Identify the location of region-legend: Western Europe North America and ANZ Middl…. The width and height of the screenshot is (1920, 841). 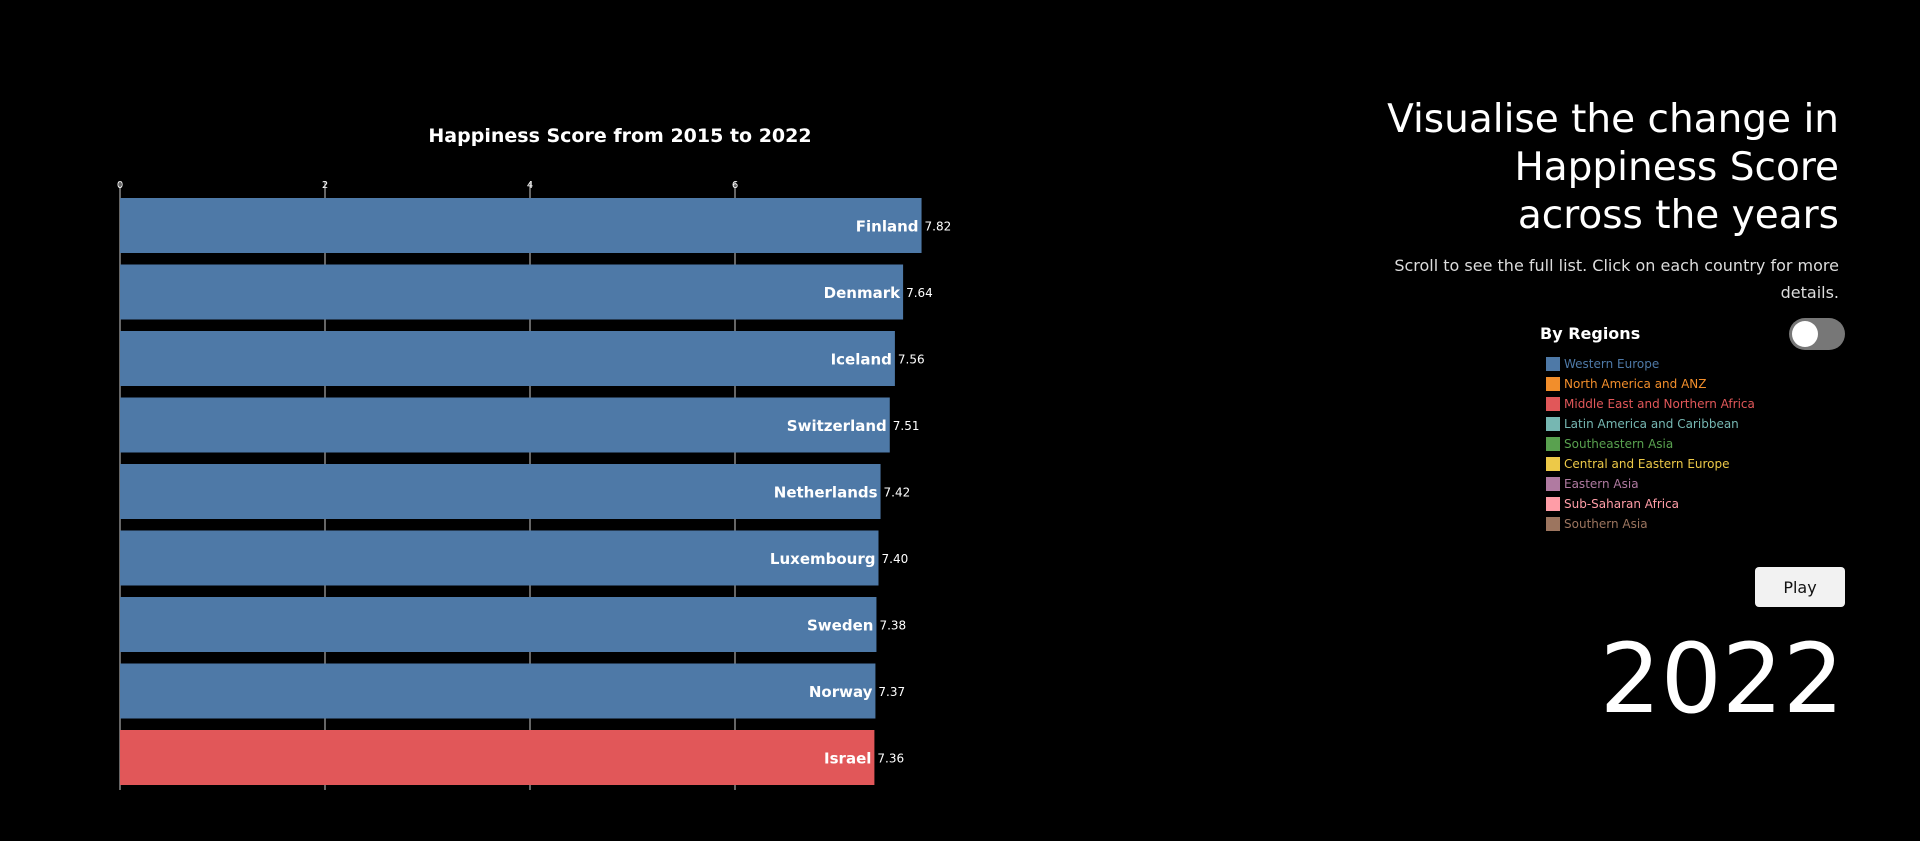
(1650, 444).